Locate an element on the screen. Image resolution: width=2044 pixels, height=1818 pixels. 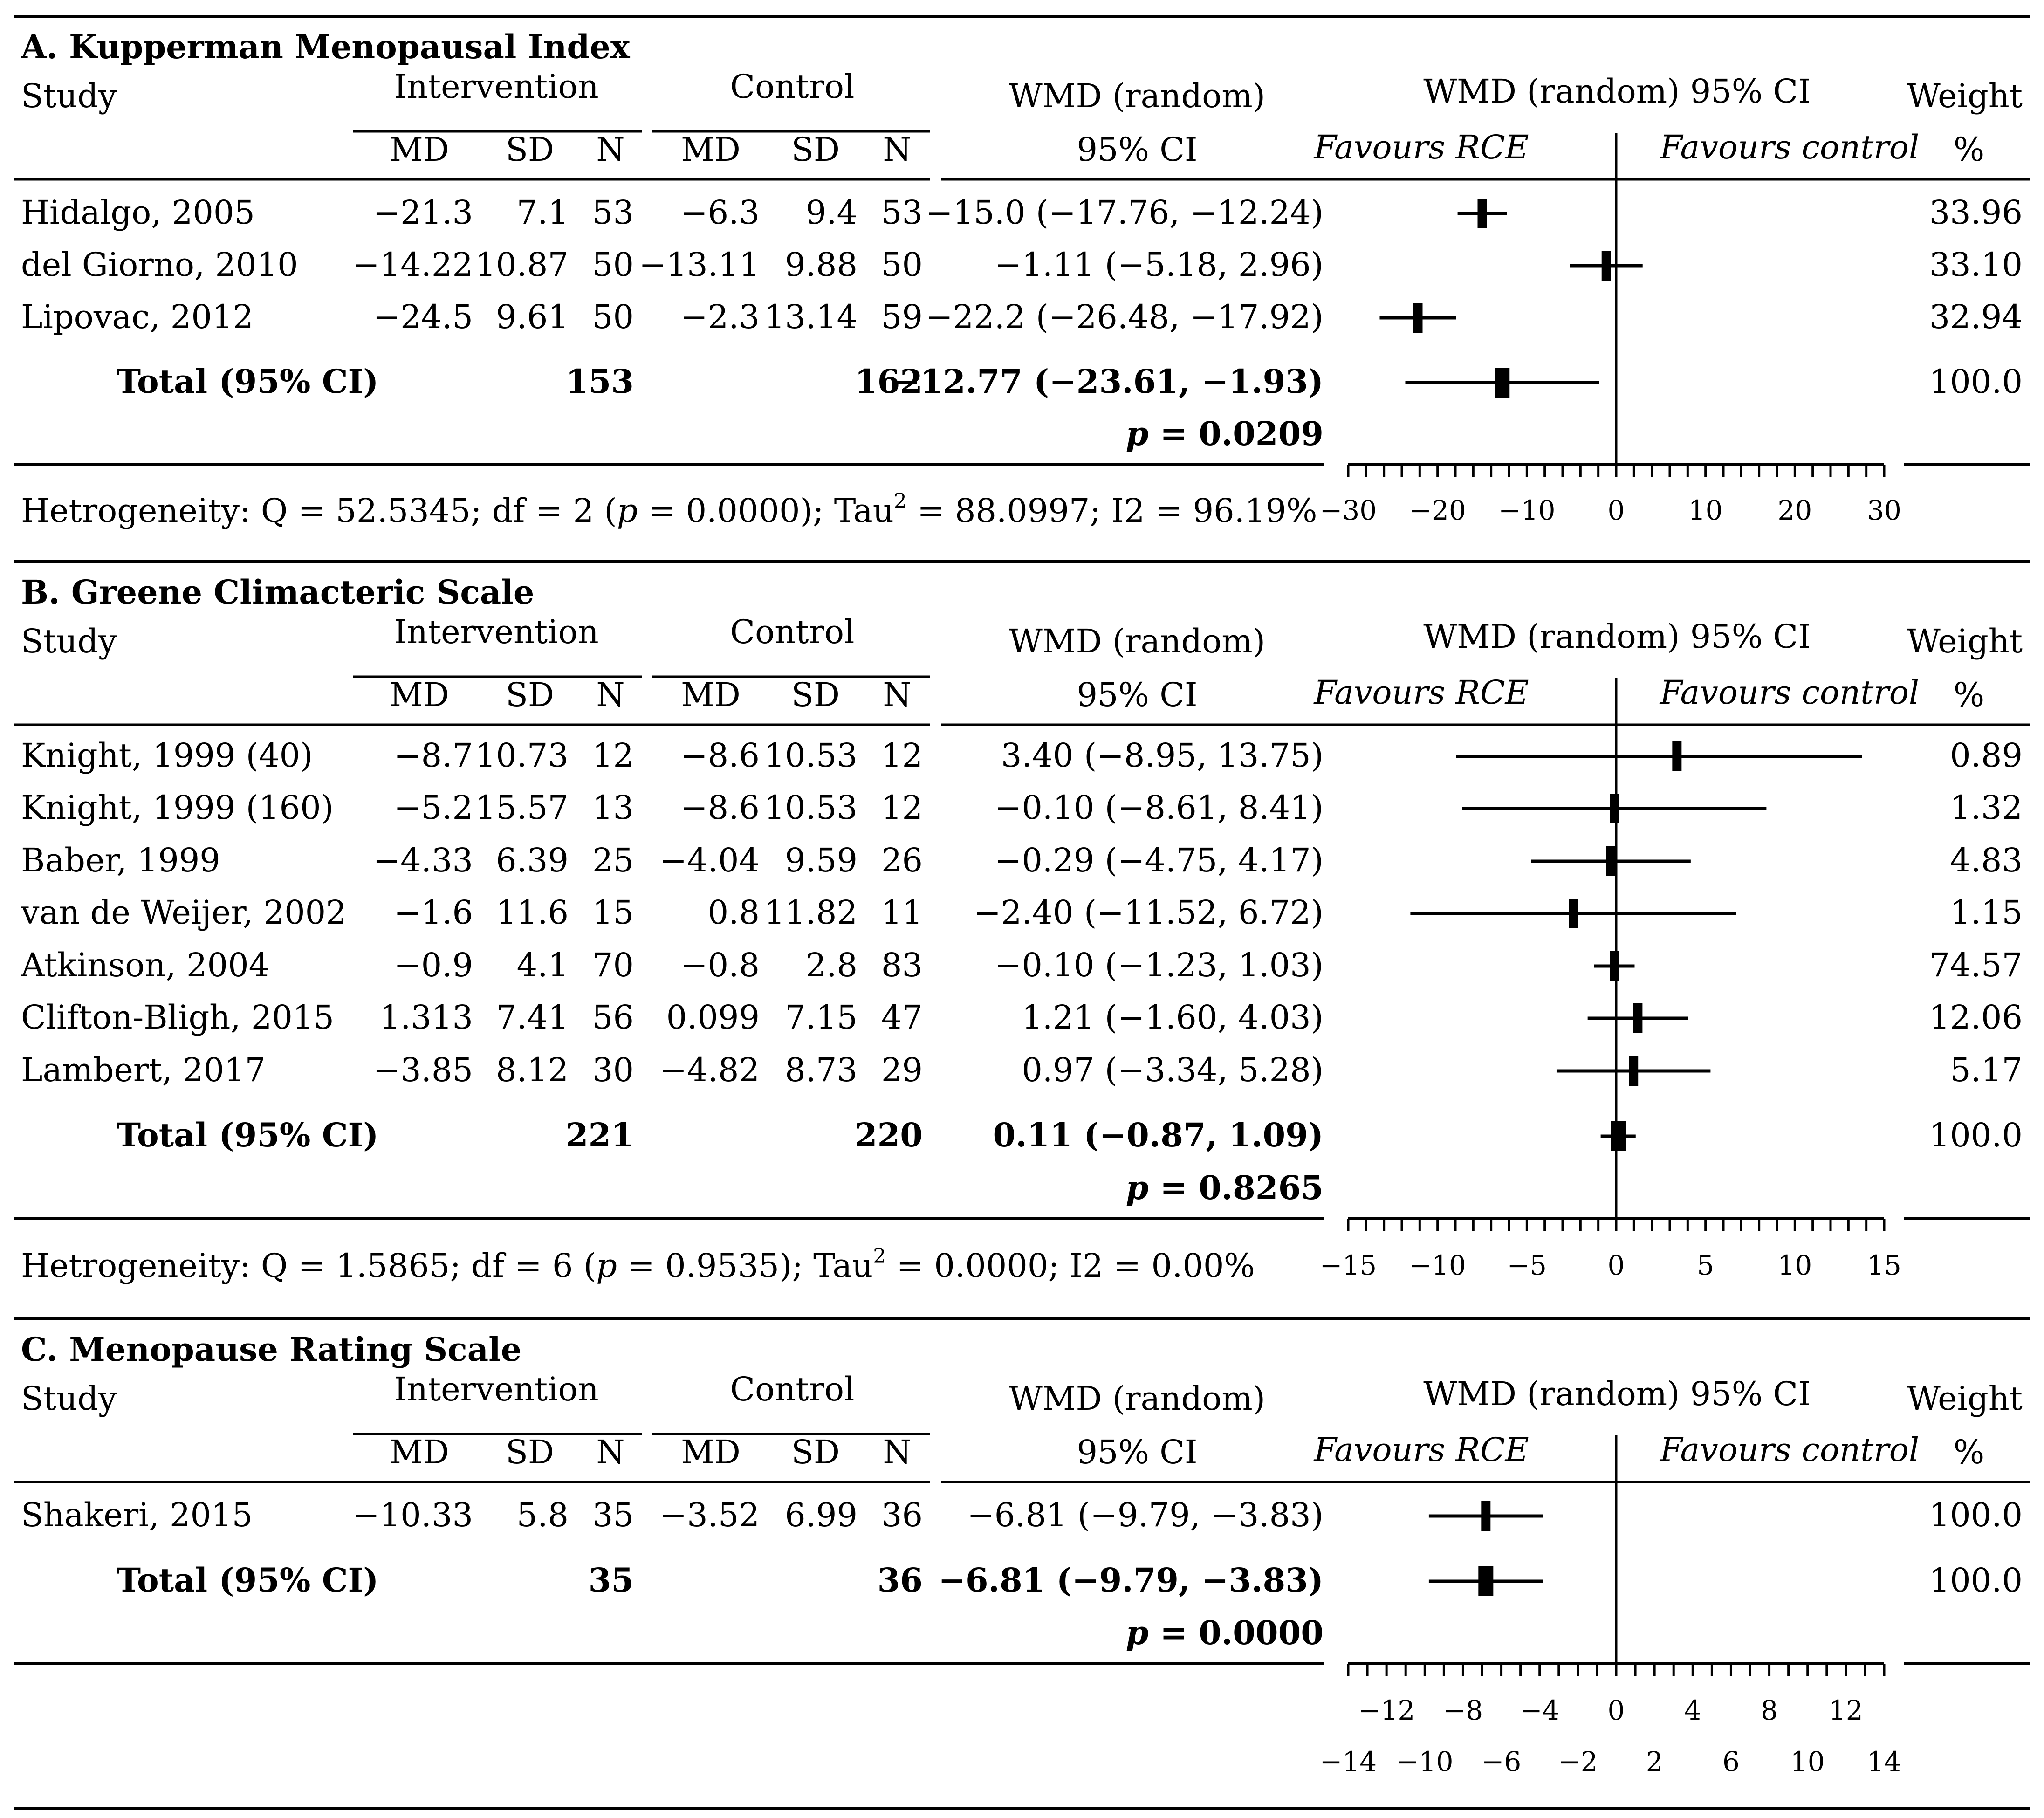
study-int-md: −0.9 is located at coordinates (433, 965).